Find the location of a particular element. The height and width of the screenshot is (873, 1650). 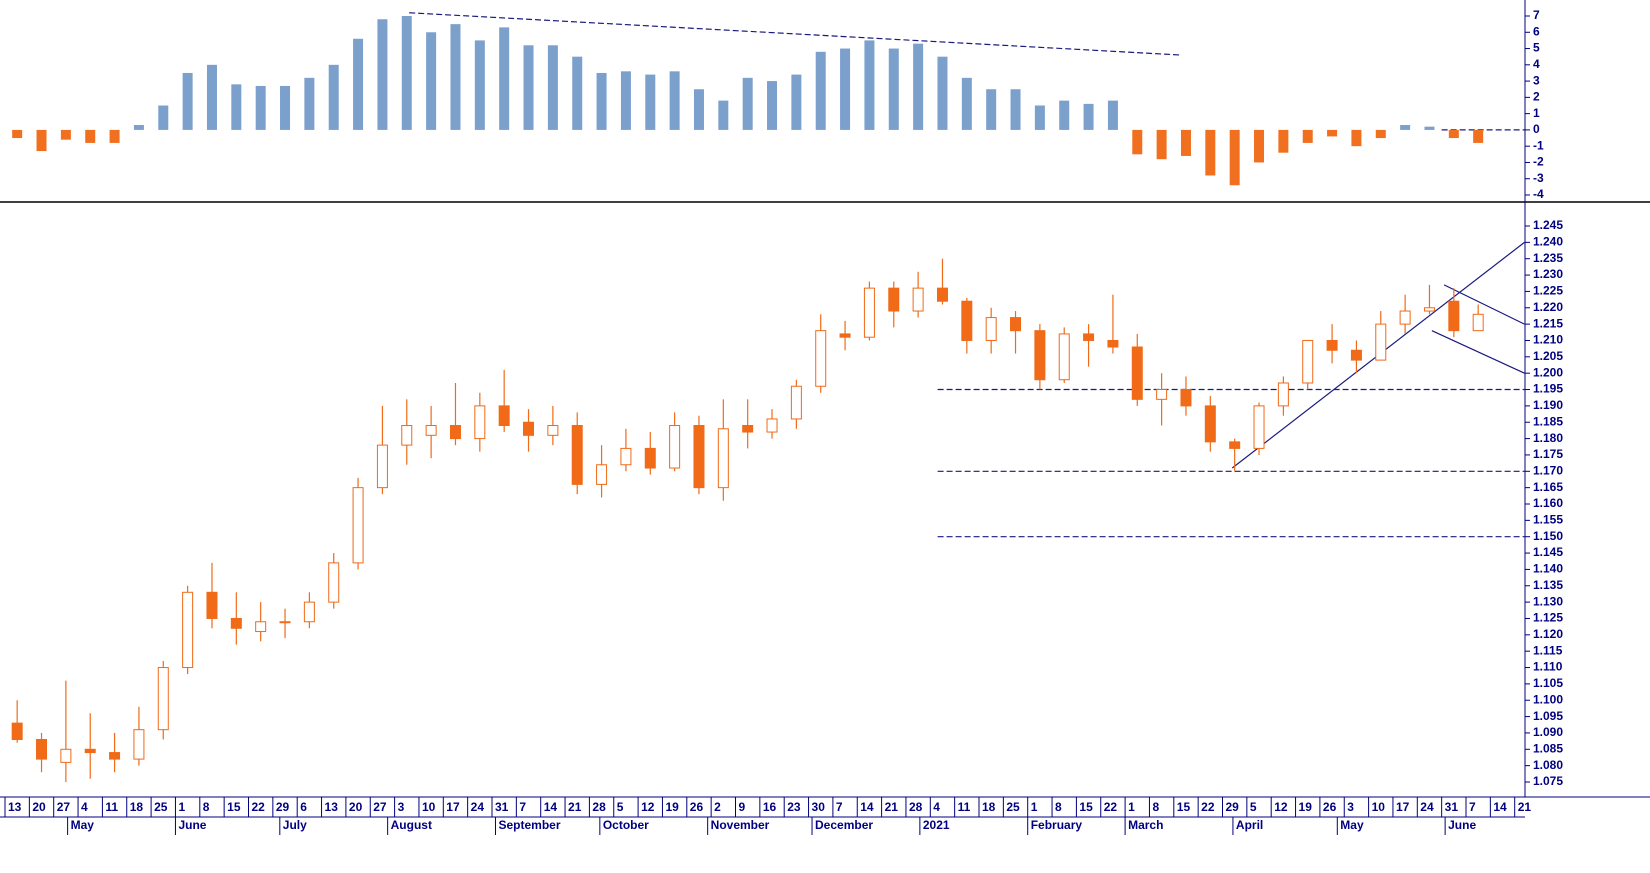

y-tick-label: -2 is located at coordinates (1538, 162).